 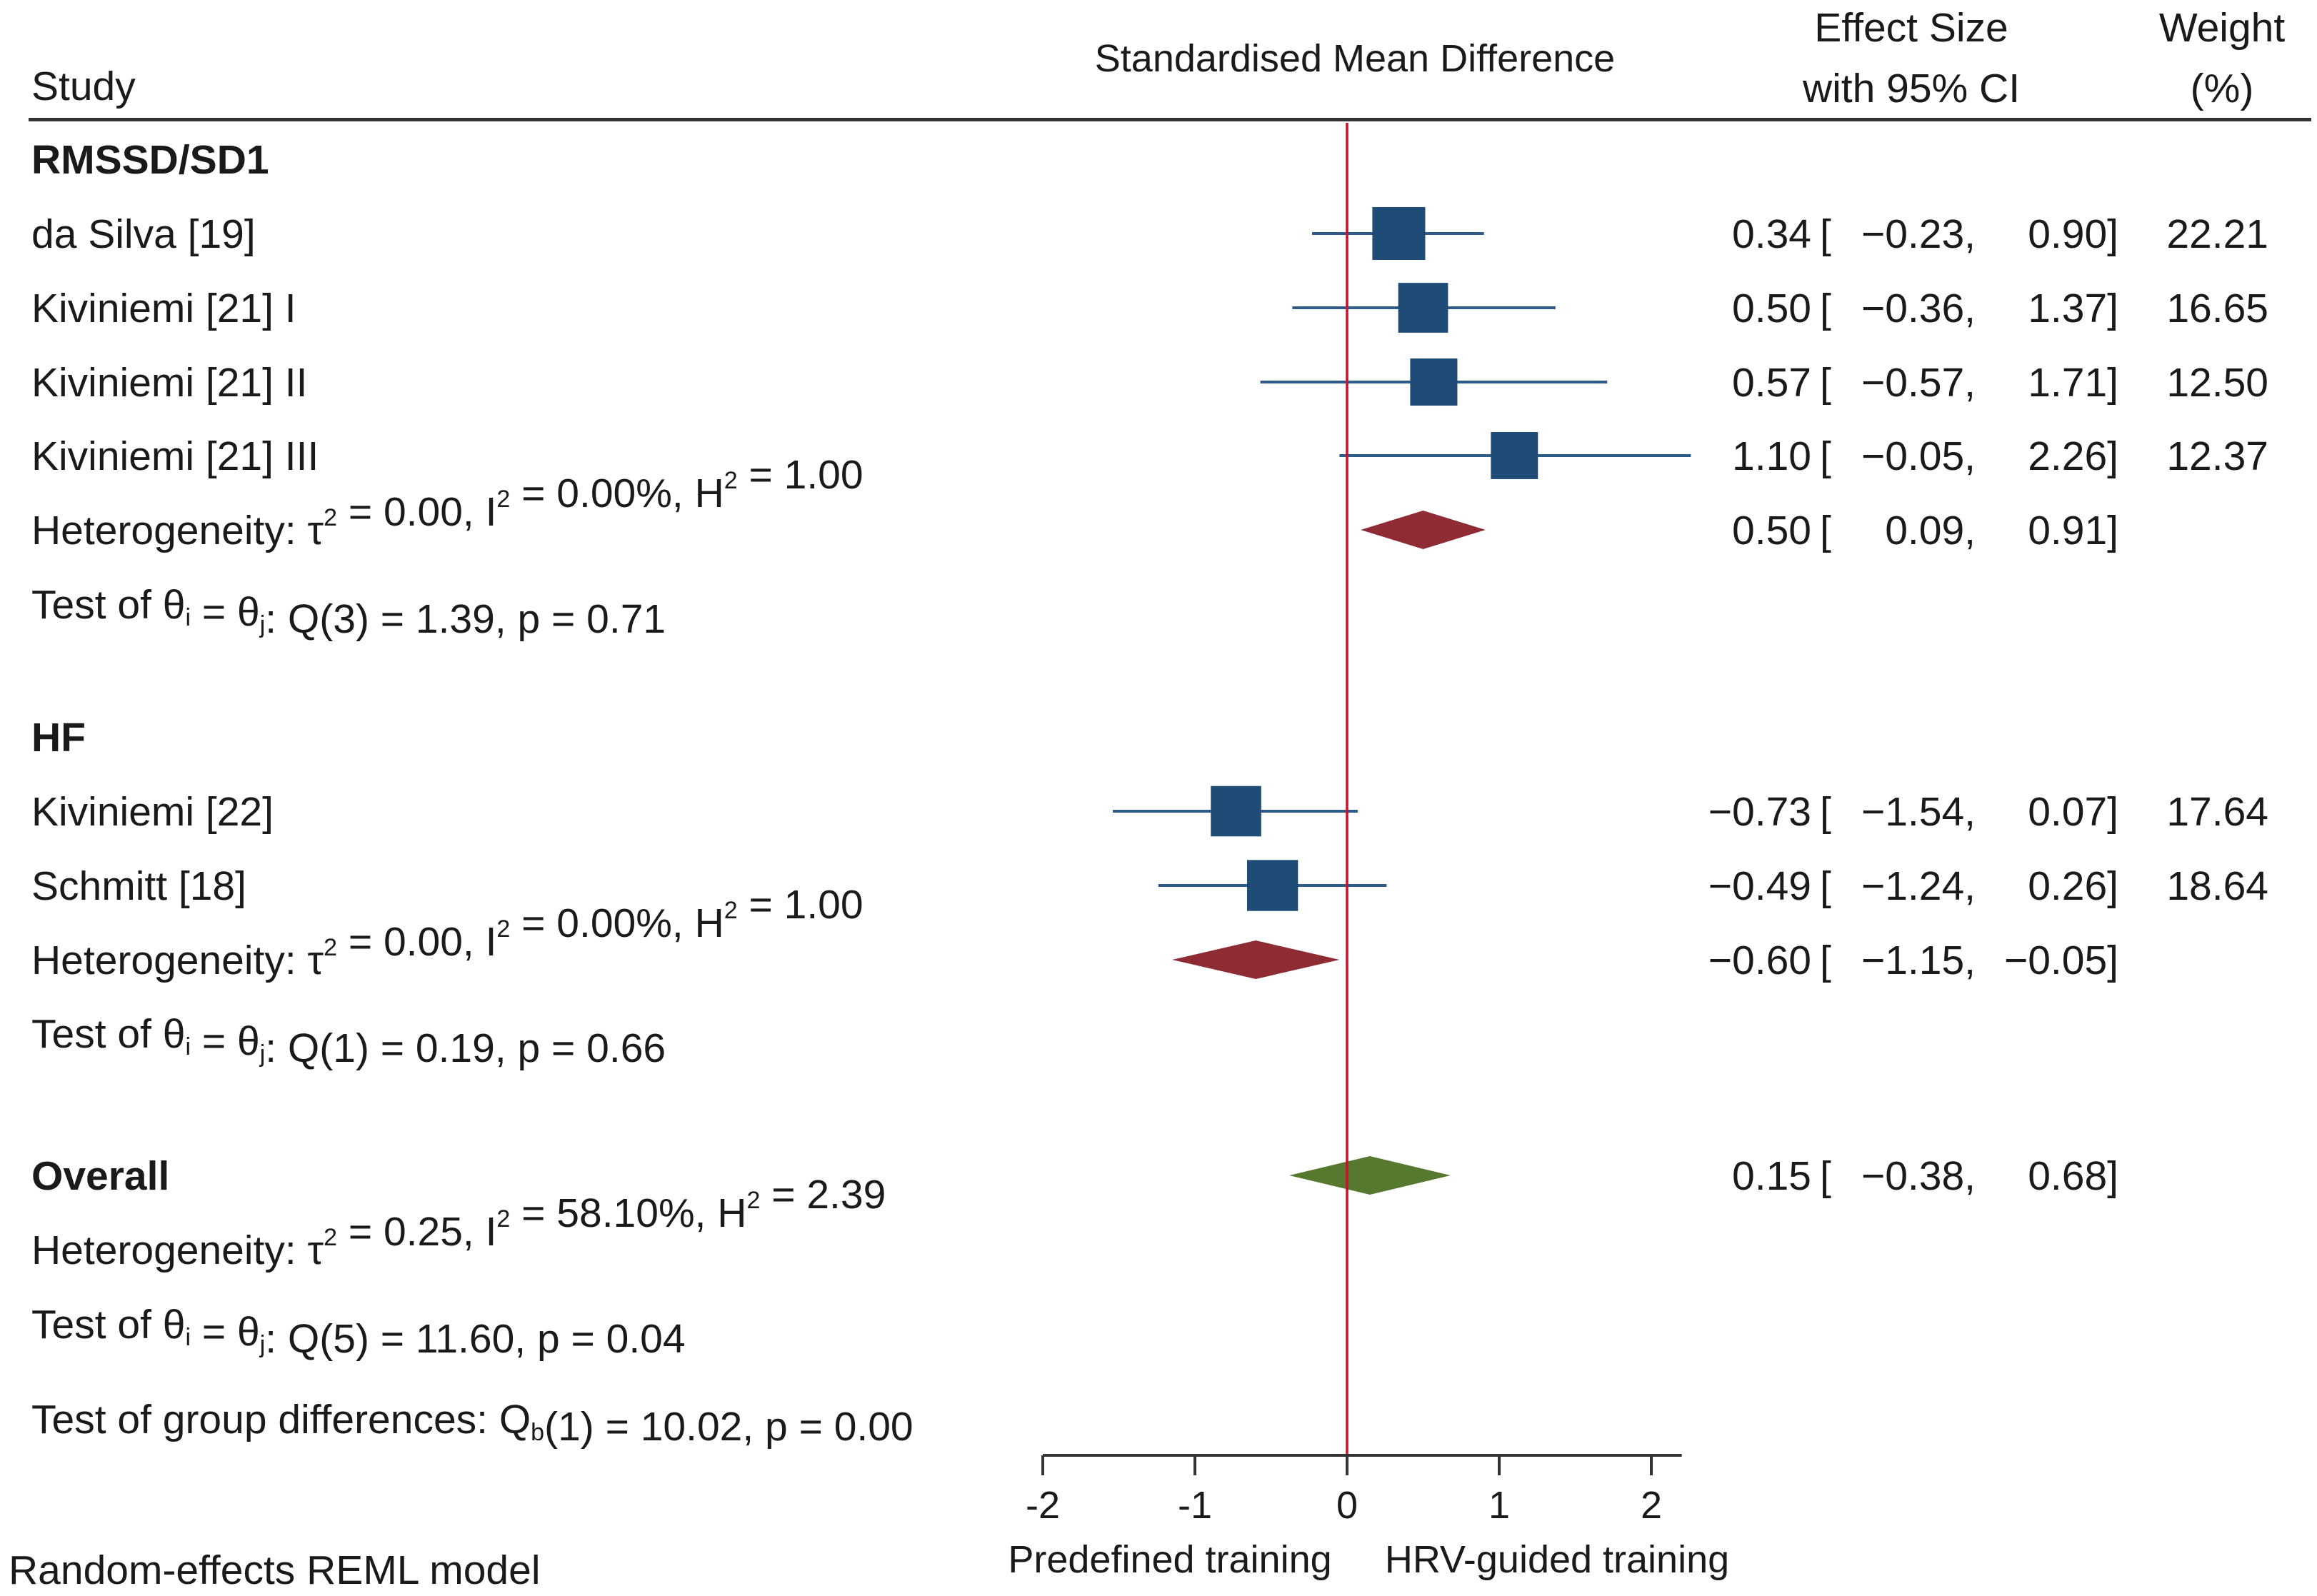 What do you see at coordinates (83, 87) in the screenshot?
I see `header-study: Study` at bounding box center [83, 87].